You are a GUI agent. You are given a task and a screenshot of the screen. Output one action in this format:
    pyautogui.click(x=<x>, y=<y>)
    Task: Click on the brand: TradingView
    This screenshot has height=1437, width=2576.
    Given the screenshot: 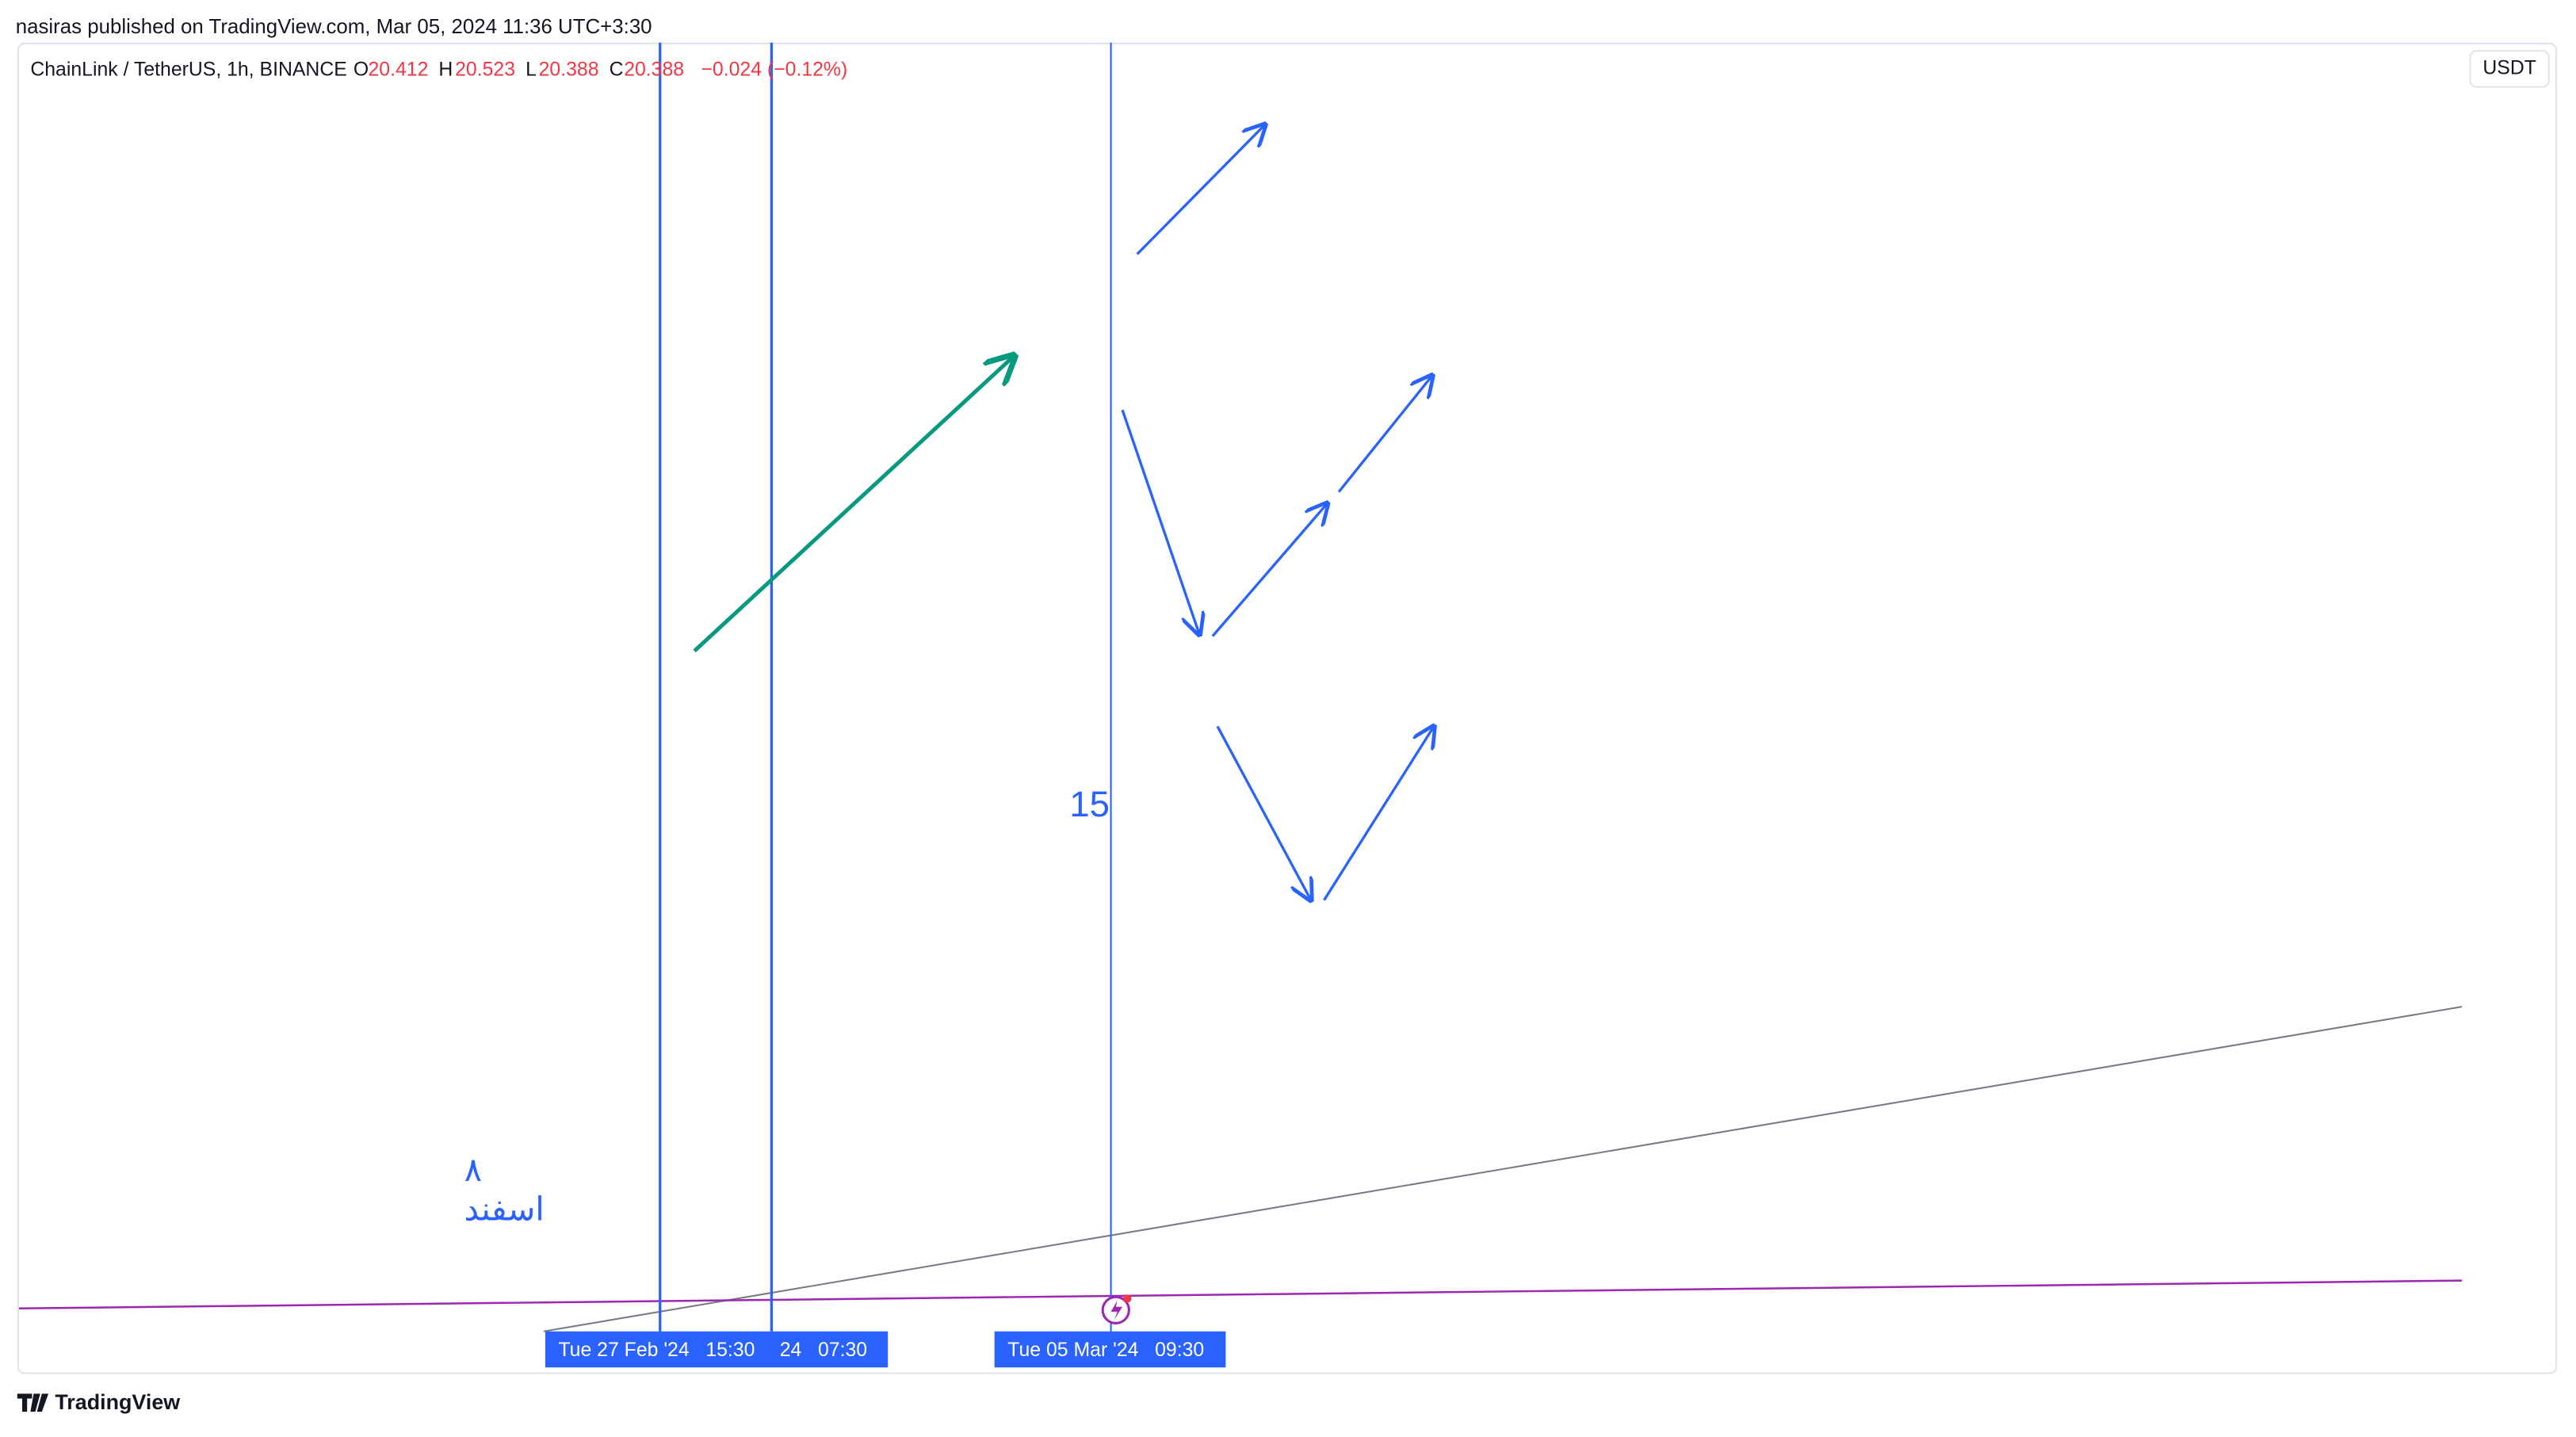 What is the action you would take?
    pyautogui.click(x=117, y=1402)
    